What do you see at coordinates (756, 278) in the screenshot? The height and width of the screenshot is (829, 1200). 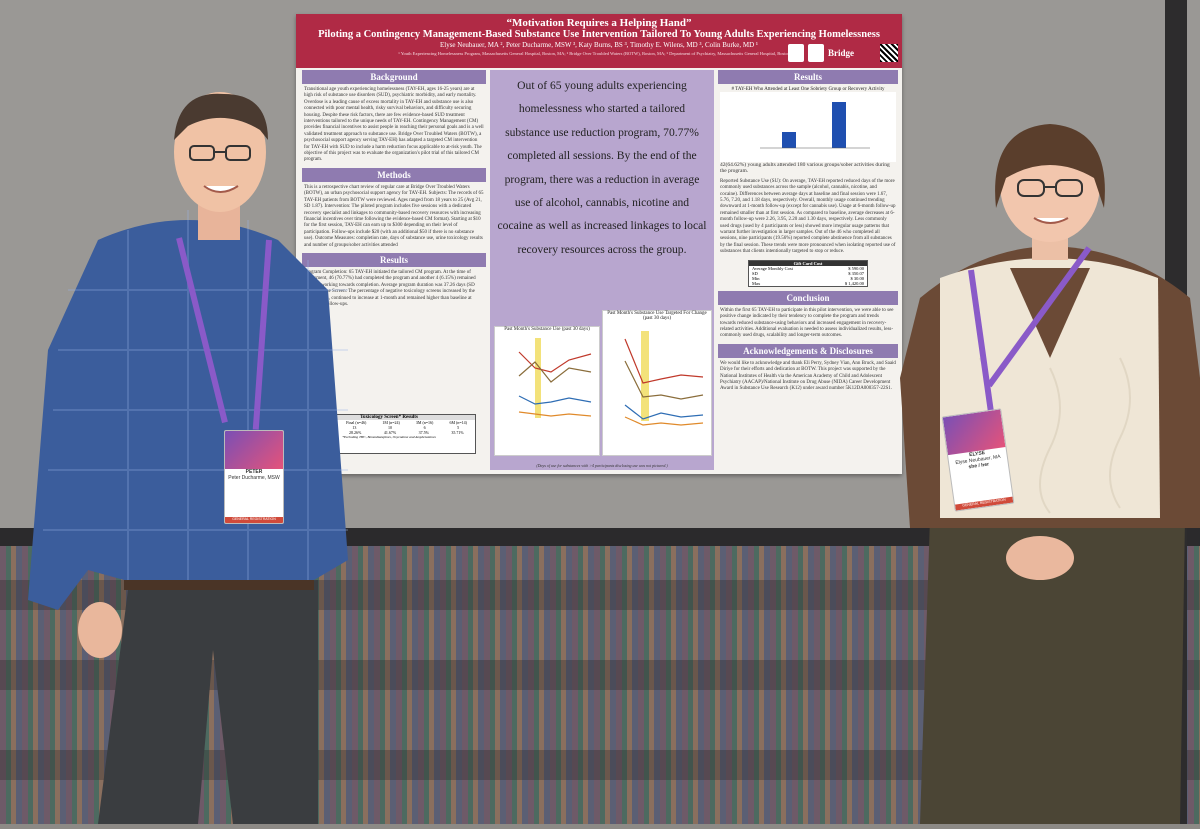 I see `gift-label: Min` at bounding box center [756, 278].